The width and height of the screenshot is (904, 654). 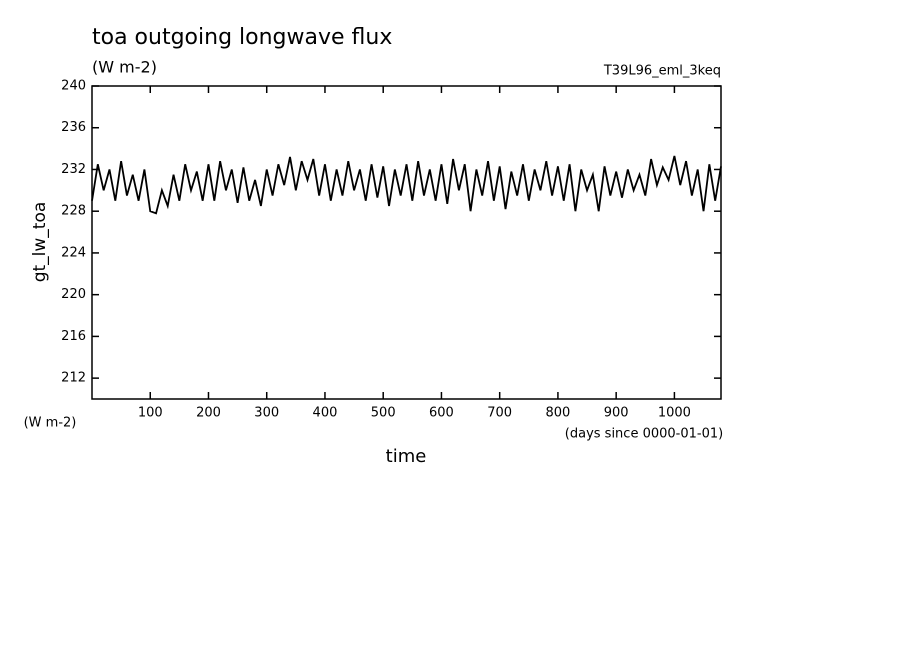 What do you see at coordinates (73, 86) in the screenshot?
I see `y-tick-label: 240` at bounding box center [73, 86].